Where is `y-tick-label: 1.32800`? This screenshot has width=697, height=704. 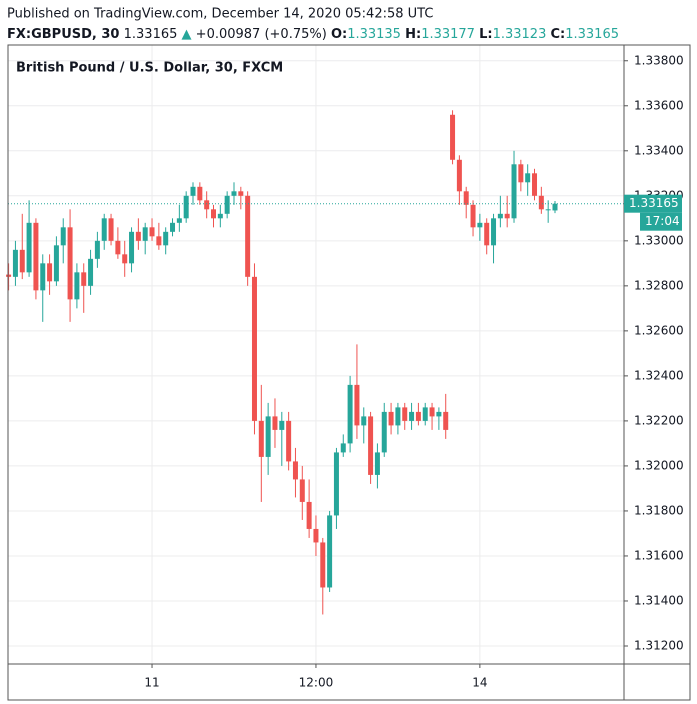
y-tick-label: 1.32800 is located at coordinates (659, 285).